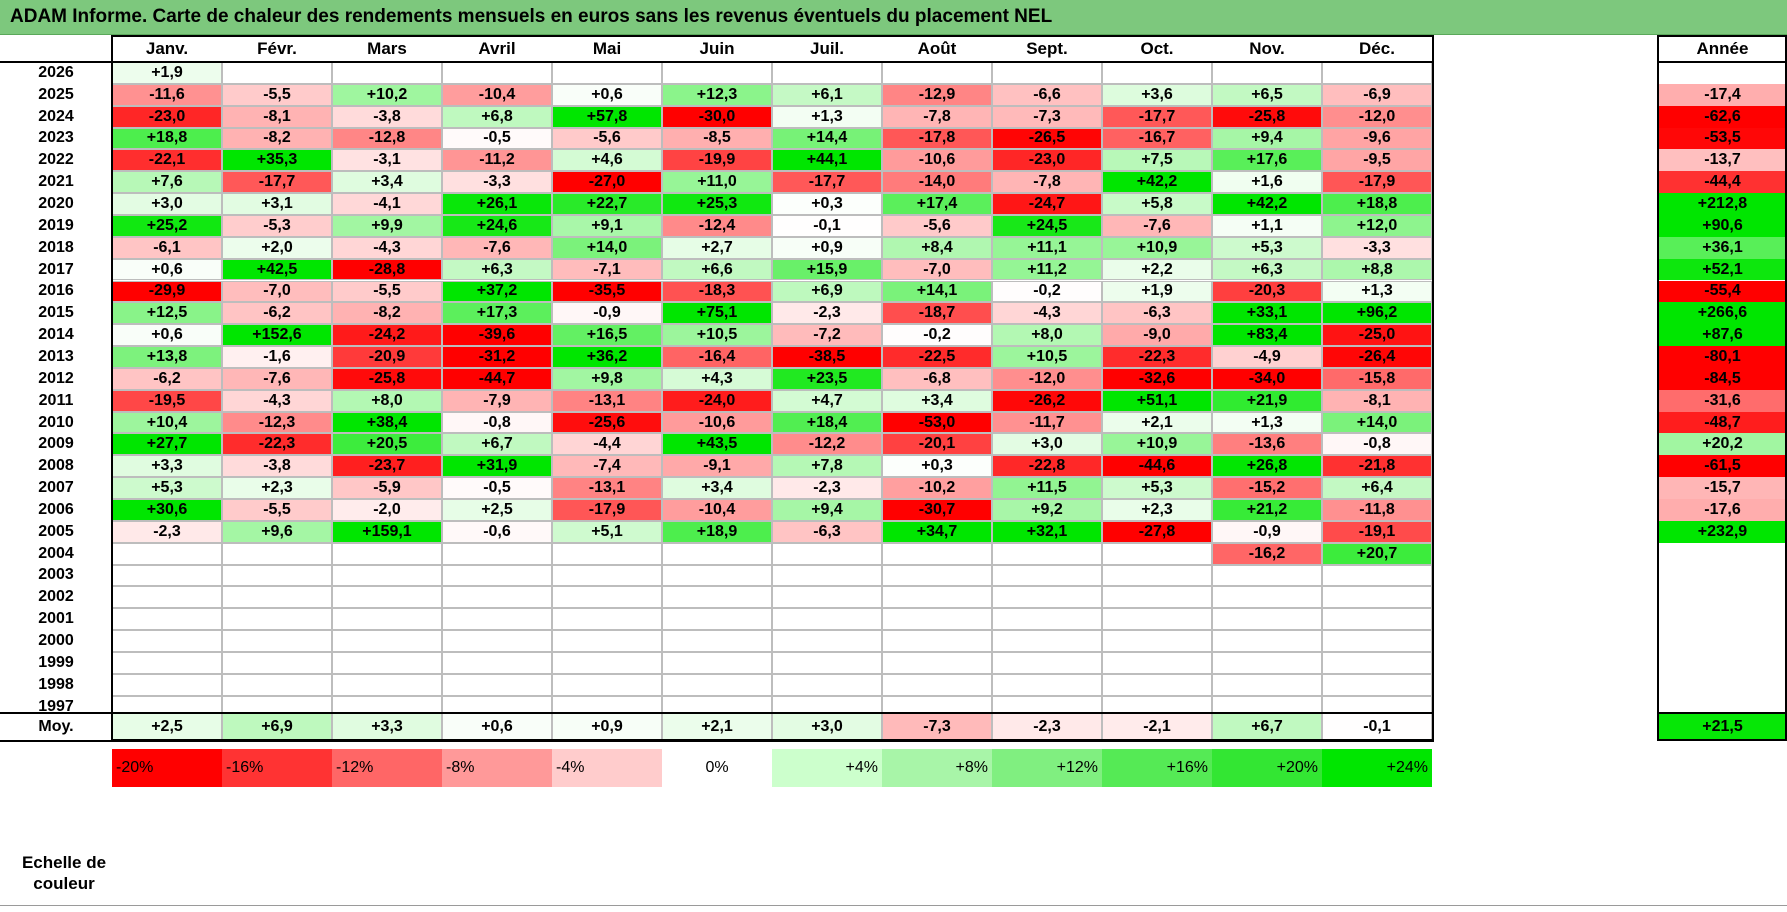 The height and width of the screenshot is (912, 1787). I want to click on heatmap-cell: -12,0, so click(1377, 116).